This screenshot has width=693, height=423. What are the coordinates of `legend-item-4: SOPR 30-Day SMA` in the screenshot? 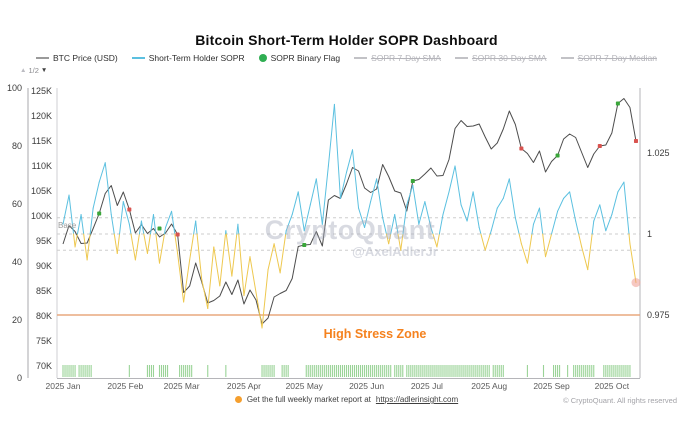 It's located at (500, 58).